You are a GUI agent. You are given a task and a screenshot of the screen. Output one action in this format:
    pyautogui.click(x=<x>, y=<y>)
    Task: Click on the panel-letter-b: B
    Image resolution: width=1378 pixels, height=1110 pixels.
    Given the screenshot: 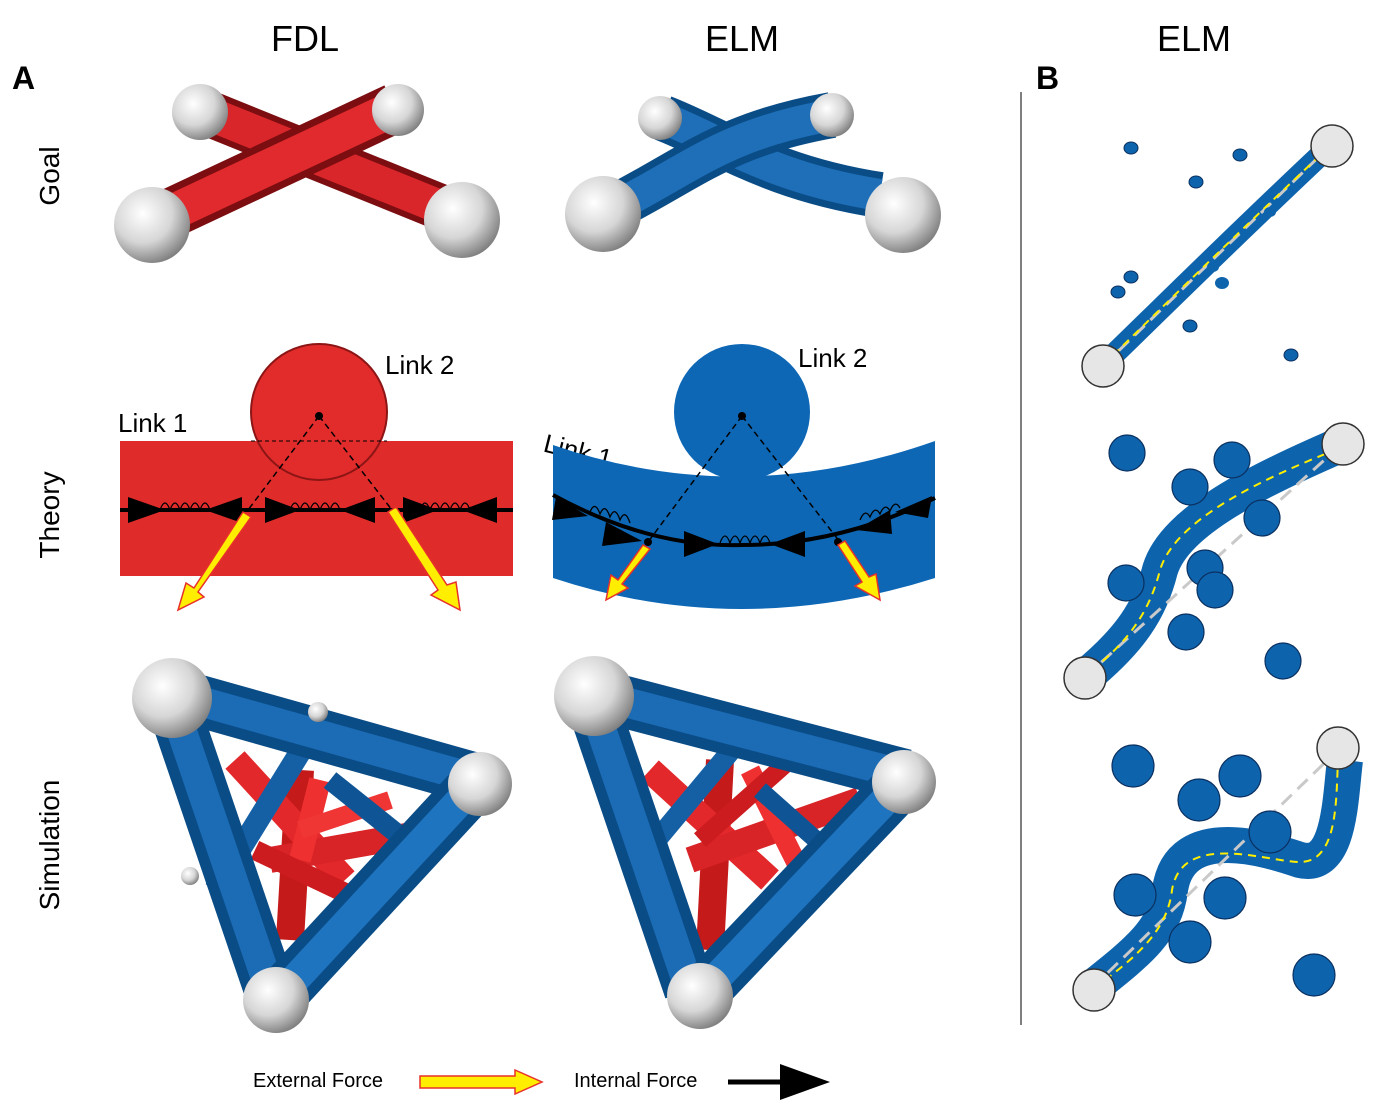 What is the action you would take?
    pyautogui.click(x=1048, y=78)
    